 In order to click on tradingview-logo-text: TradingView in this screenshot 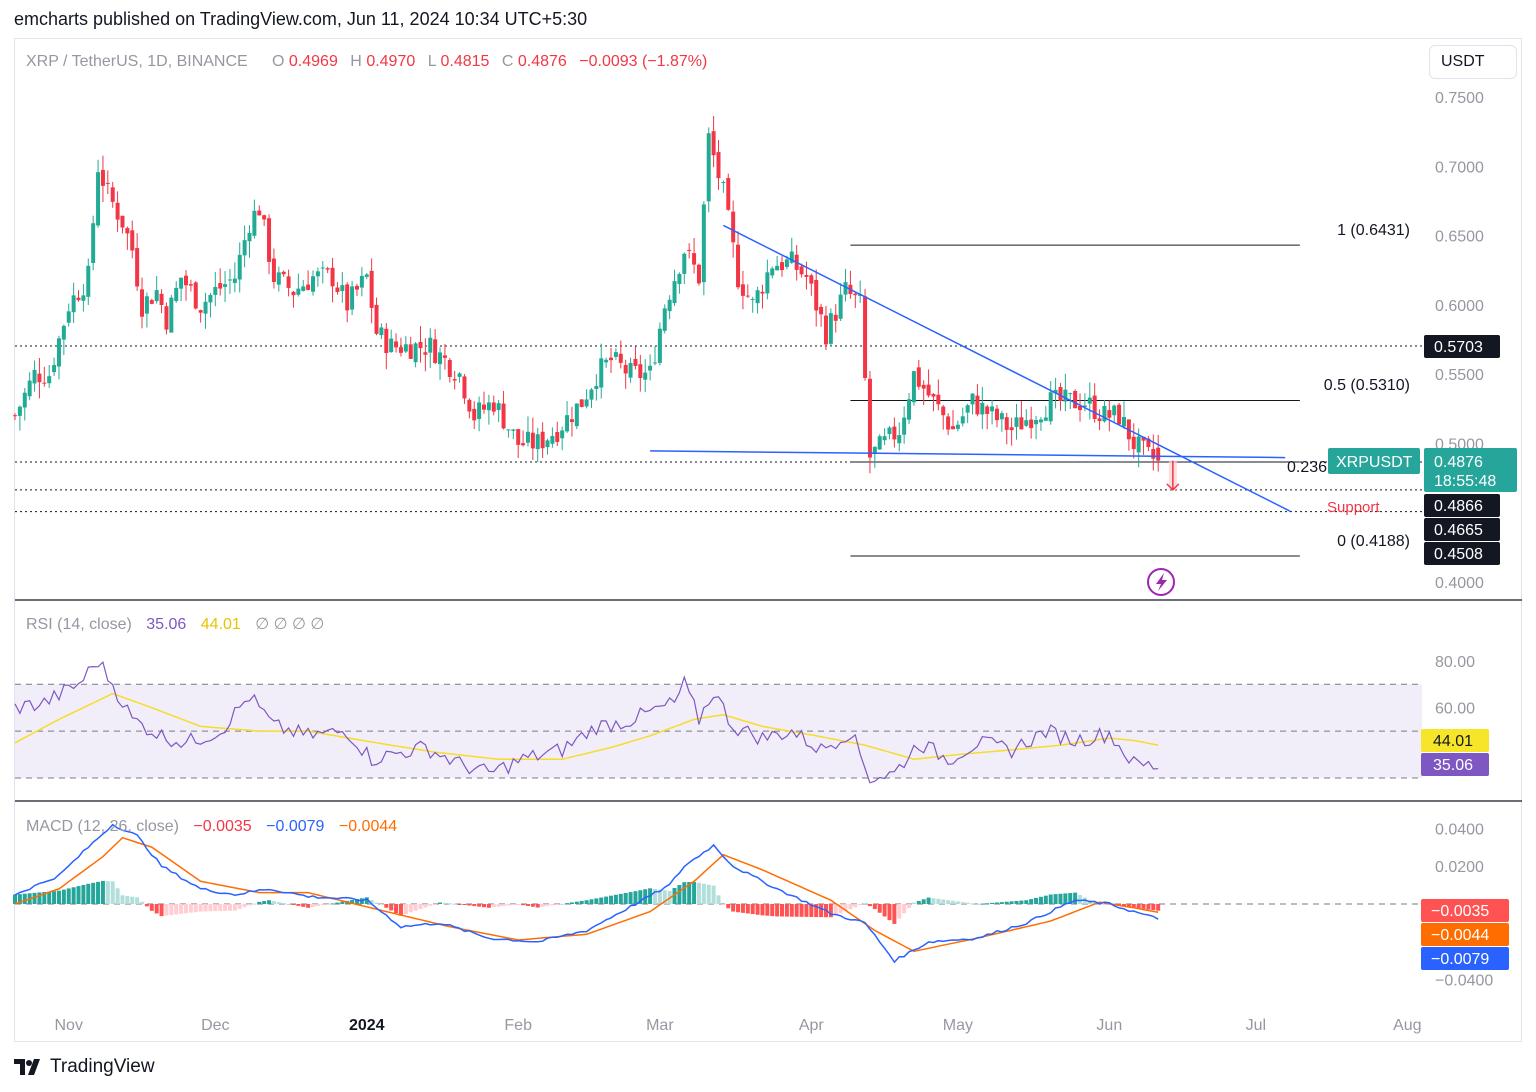, I will do `click(102, 1066)`.